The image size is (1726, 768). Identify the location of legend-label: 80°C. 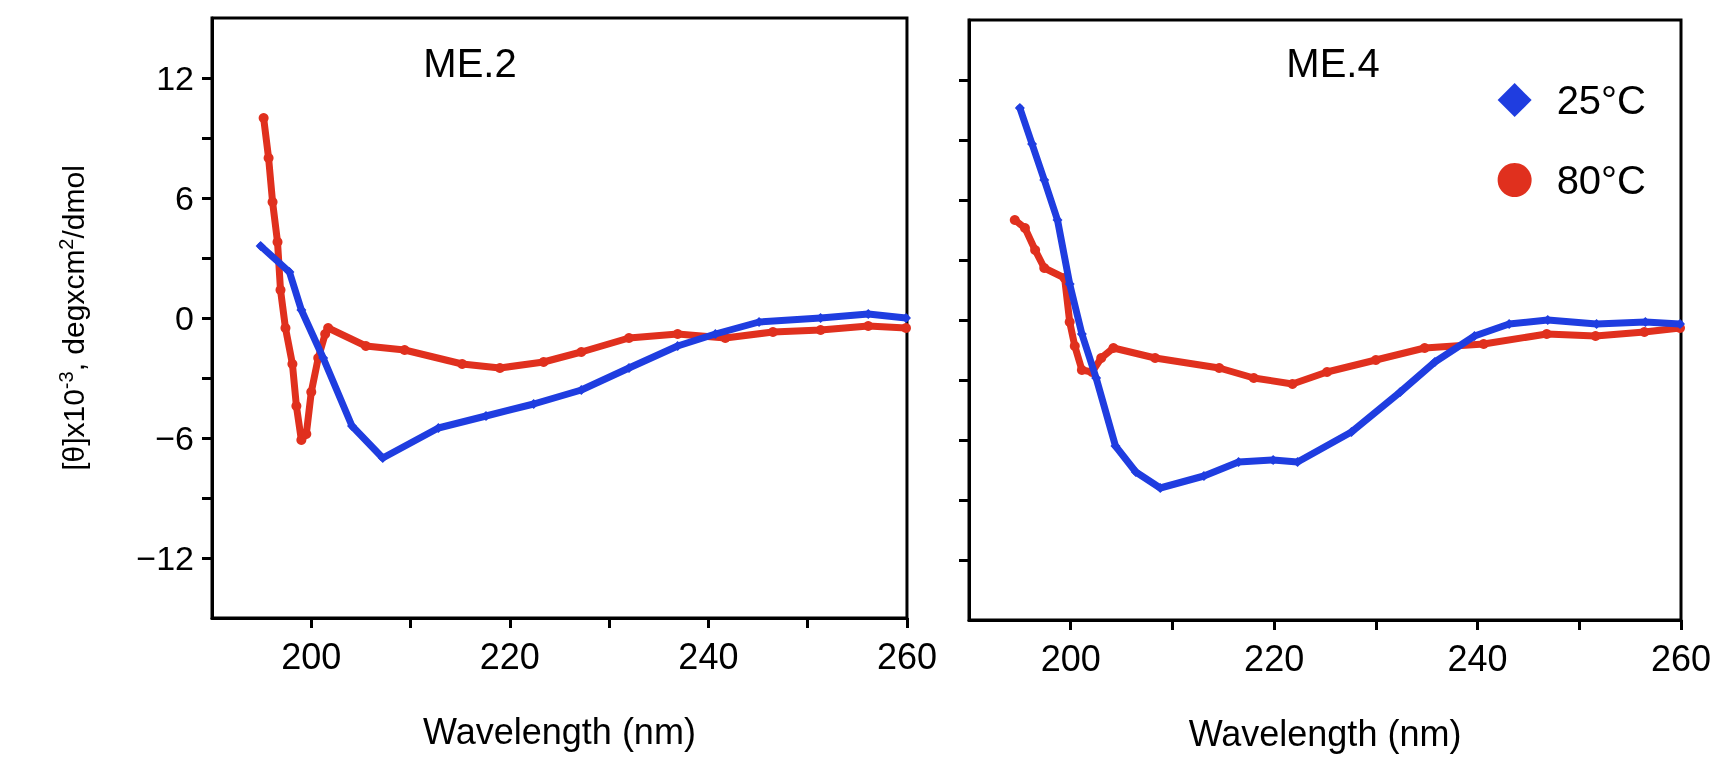
(1601, 180).